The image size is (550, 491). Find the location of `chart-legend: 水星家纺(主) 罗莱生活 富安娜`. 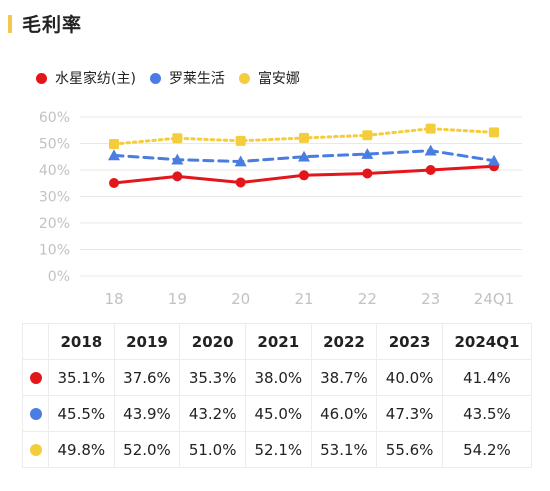

chart-legend: 水星家纺(主) 罗莱生活 富安娜 is located at coordinates (175, 78).